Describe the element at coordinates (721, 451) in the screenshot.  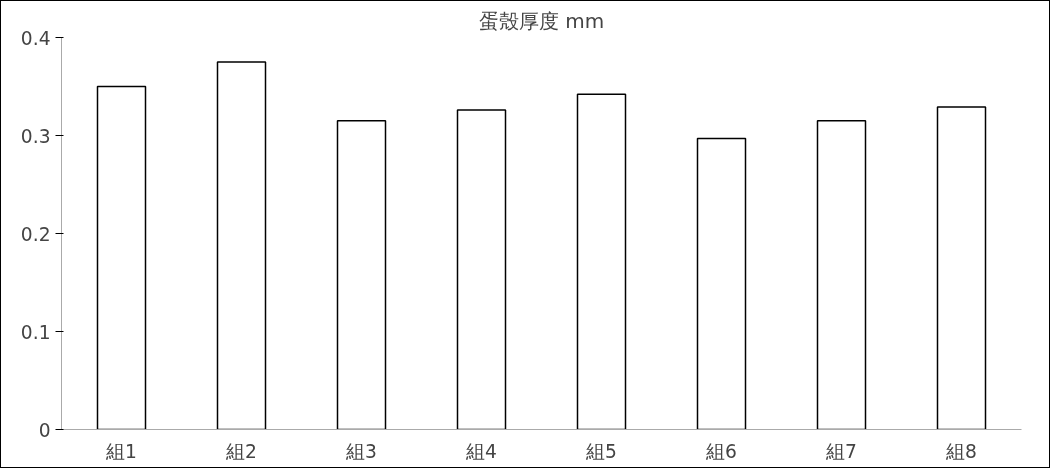
I see `x-tick-label: 組6` at that location.